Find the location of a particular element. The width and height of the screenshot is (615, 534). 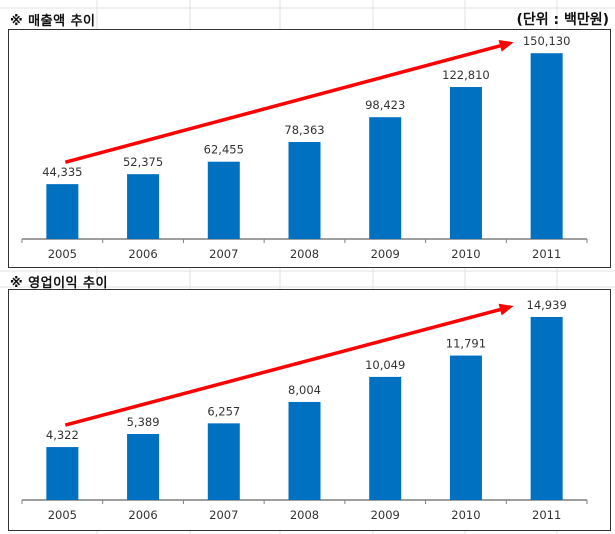

data-label: 8,004 is located at coordinates (304, 390).